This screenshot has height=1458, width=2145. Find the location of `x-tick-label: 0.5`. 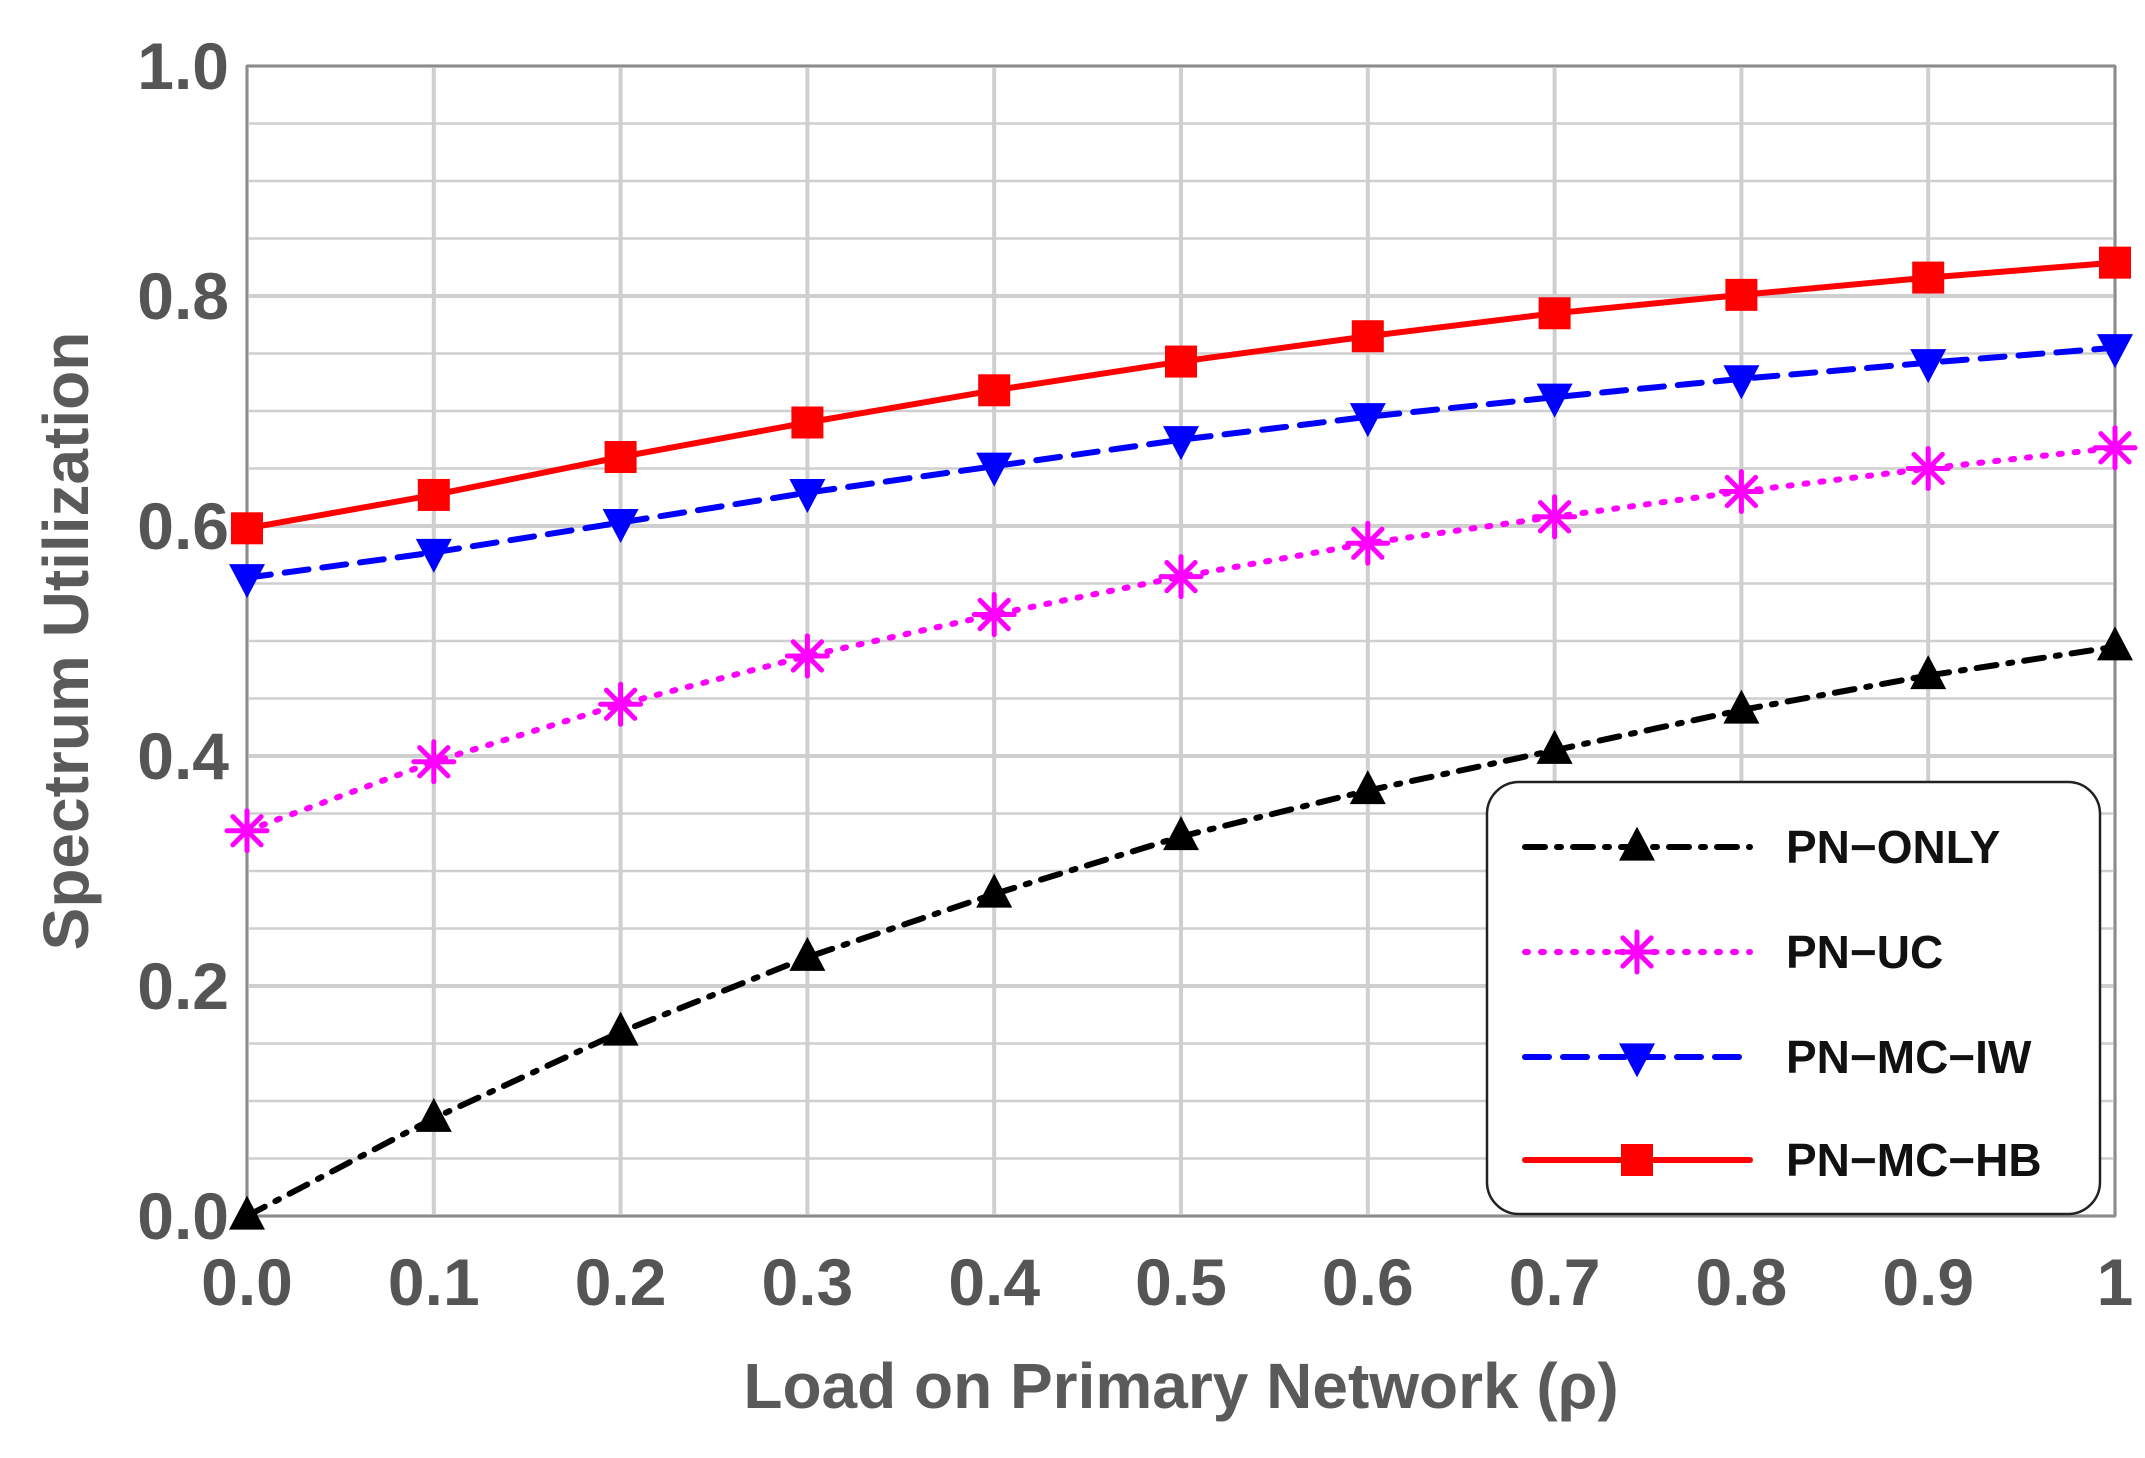

x-tick-label: 0.5 is located at coordinates (1181, 1282).